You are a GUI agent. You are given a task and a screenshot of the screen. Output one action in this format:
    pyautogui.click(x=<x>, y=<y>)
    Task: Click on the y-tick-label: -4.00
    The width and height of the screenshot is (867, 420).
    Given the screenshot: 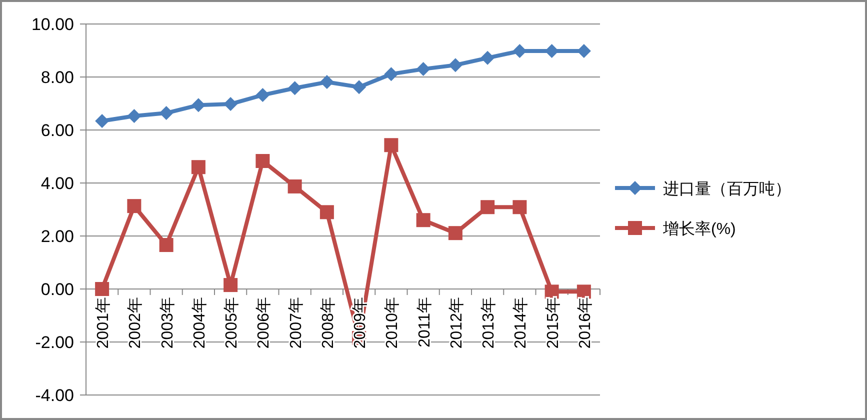 What is the action you would take?
    pyautogui.click(x=54, y=395)
    